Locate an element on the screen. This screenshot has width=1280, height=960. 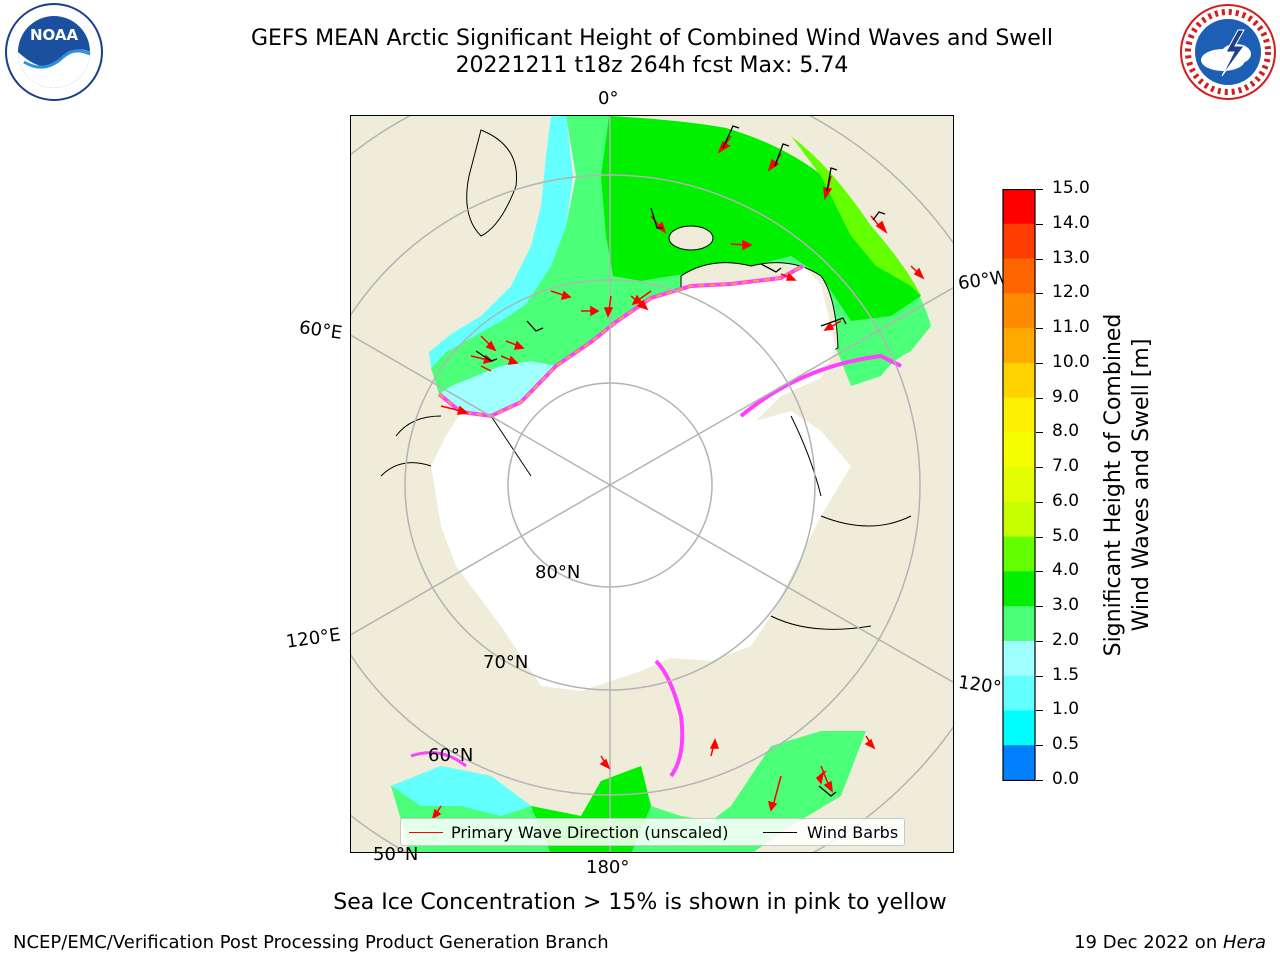
lon-label-60e: 60°E is located at coordinates (320, 330).